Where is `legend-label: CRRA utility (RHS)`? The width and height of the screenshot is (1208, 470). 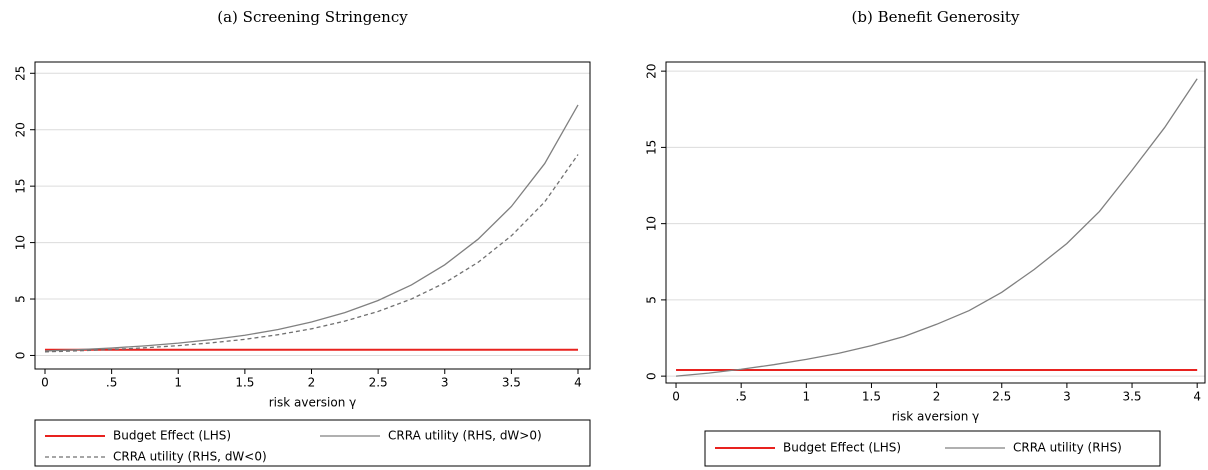 legend-label: CRRA utility (RHS) is located at coordinates (1067, 448).